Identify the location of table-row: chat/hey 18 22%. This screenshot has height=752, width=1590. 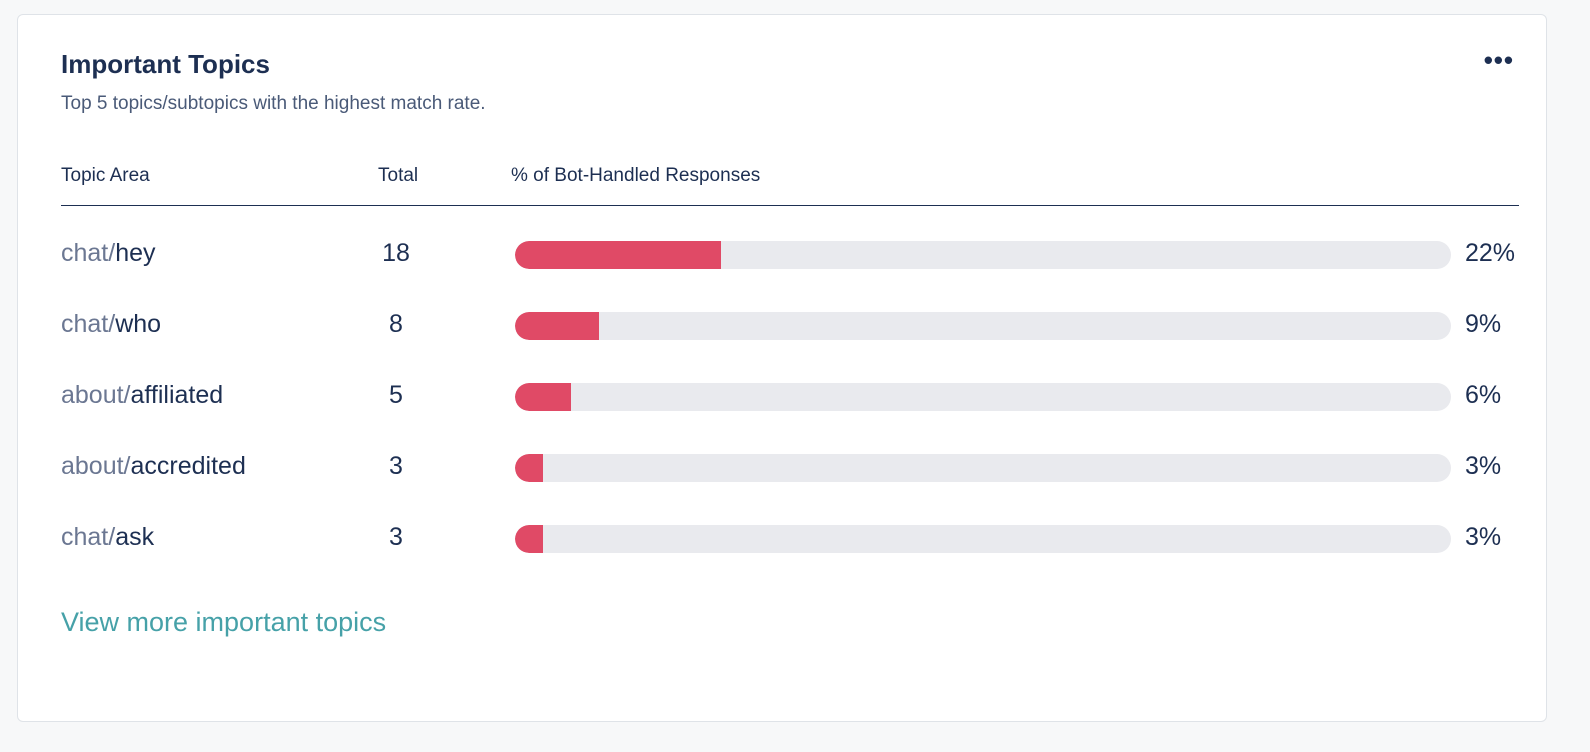
(790, 256).